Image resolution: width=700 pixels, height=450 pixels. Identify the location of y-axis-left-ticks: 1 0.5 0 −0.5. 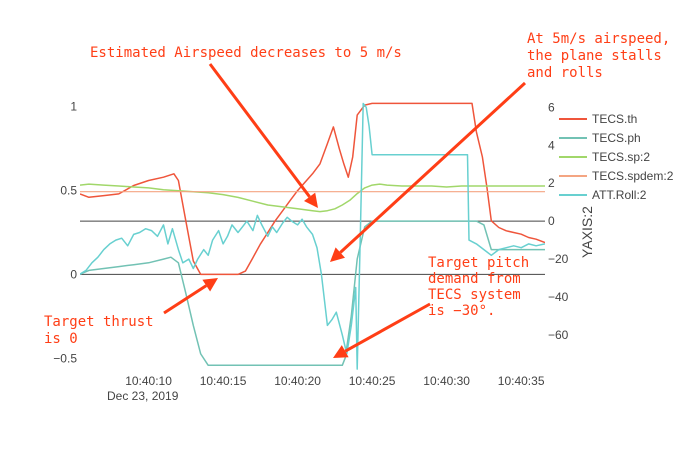
(65, 233).